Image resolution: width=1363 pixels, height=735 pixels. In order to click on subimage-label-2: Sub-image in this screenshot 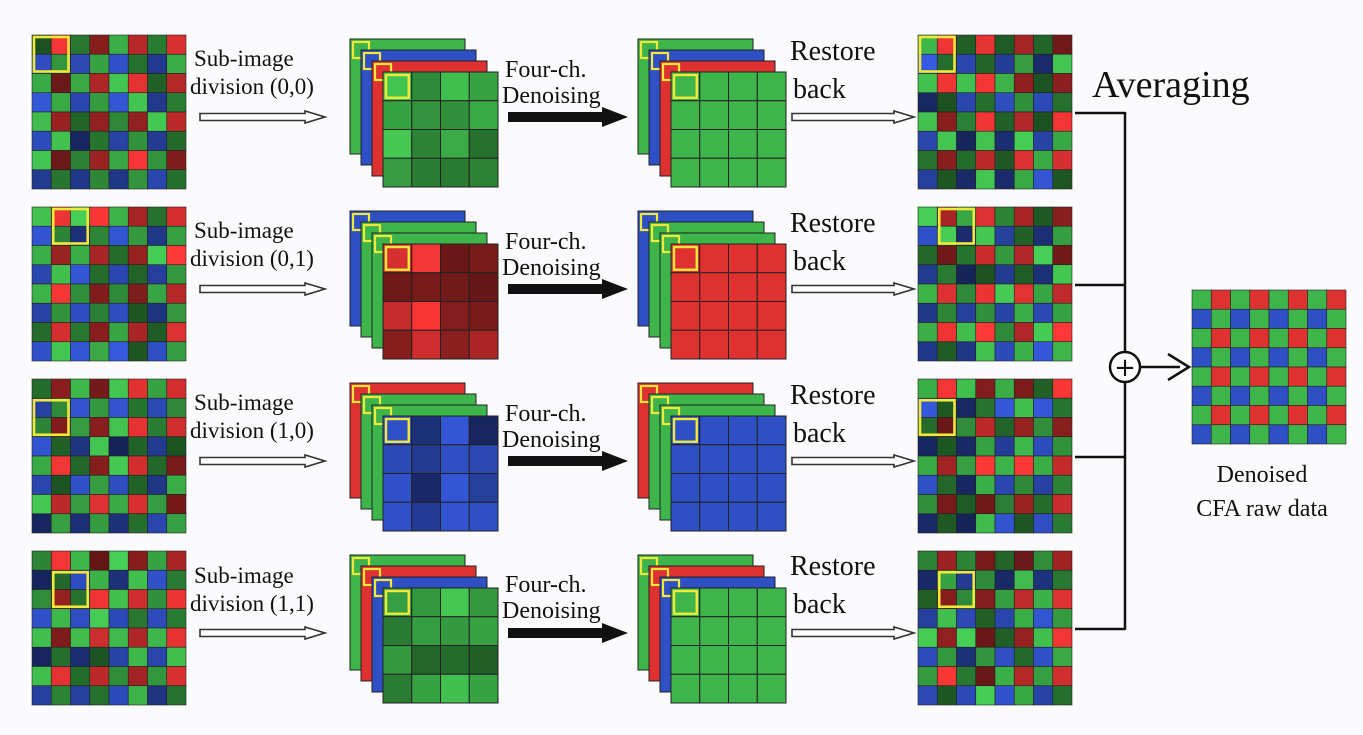, I will do `click(244, 402)`.